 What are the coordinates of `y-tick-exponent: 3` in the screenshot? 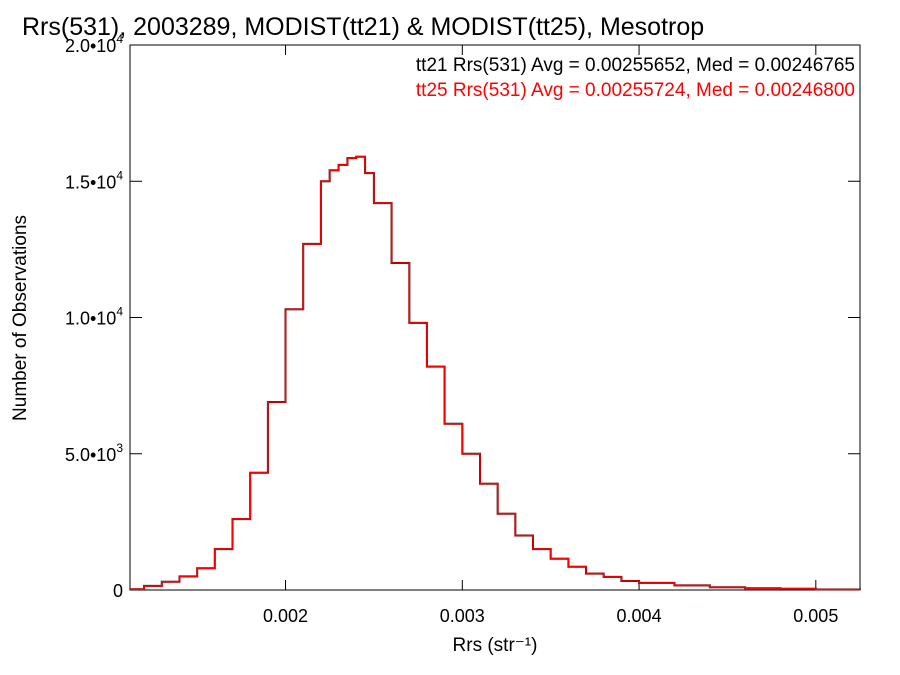 It's located at (119, 448).